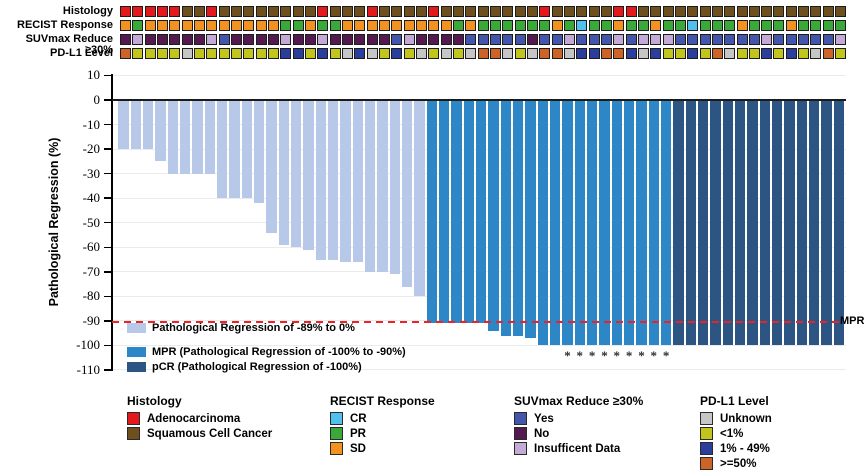  I want to click on y-tick-label: -30, so click(91, 173).